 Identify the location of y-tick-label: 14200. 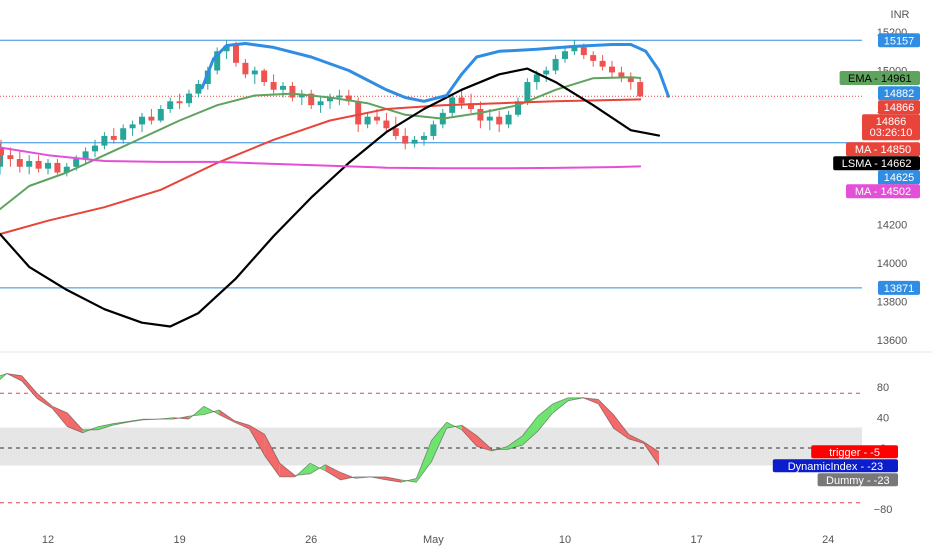
(892, 226).